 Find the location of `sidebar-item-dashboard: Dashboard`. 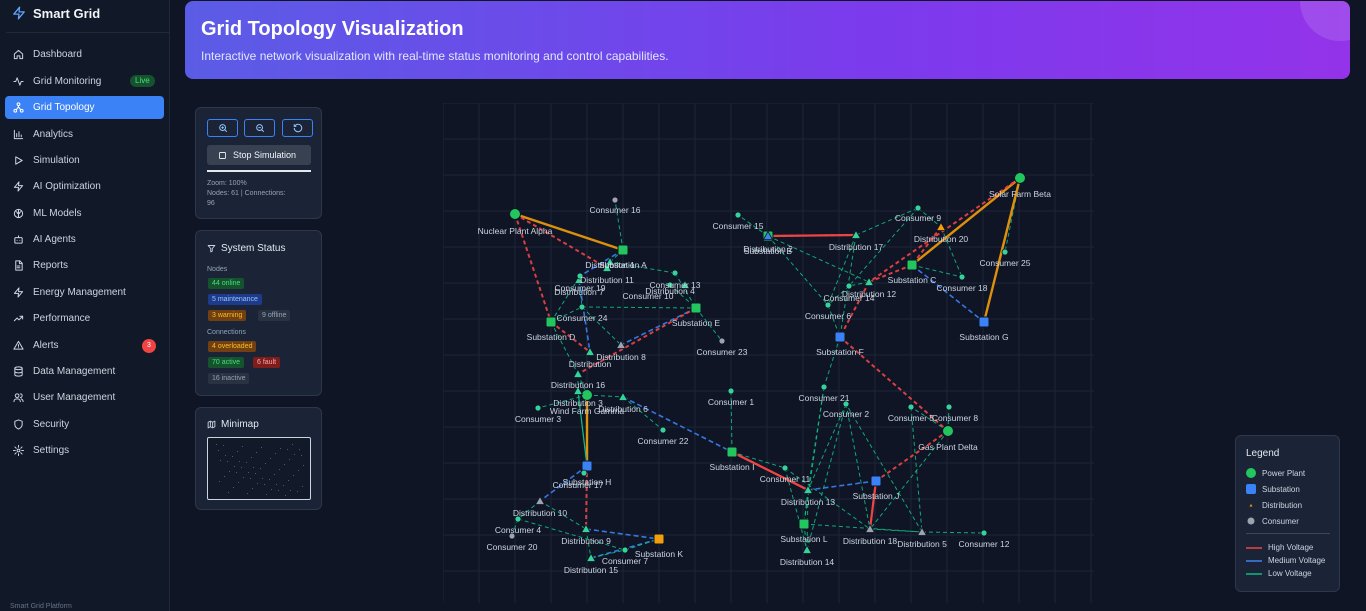

sidebar-item-dashboard: Dashboard is located at coordinates (84, 54).